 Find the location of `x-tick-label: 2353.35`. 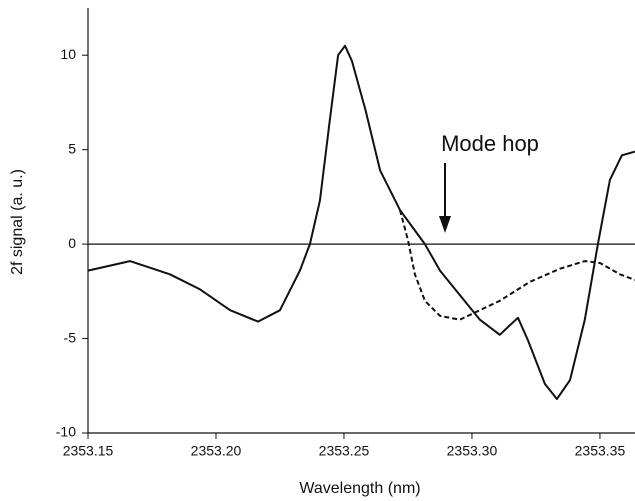

x-tick-label: 2353.35 is located at coordinates (600, 451).